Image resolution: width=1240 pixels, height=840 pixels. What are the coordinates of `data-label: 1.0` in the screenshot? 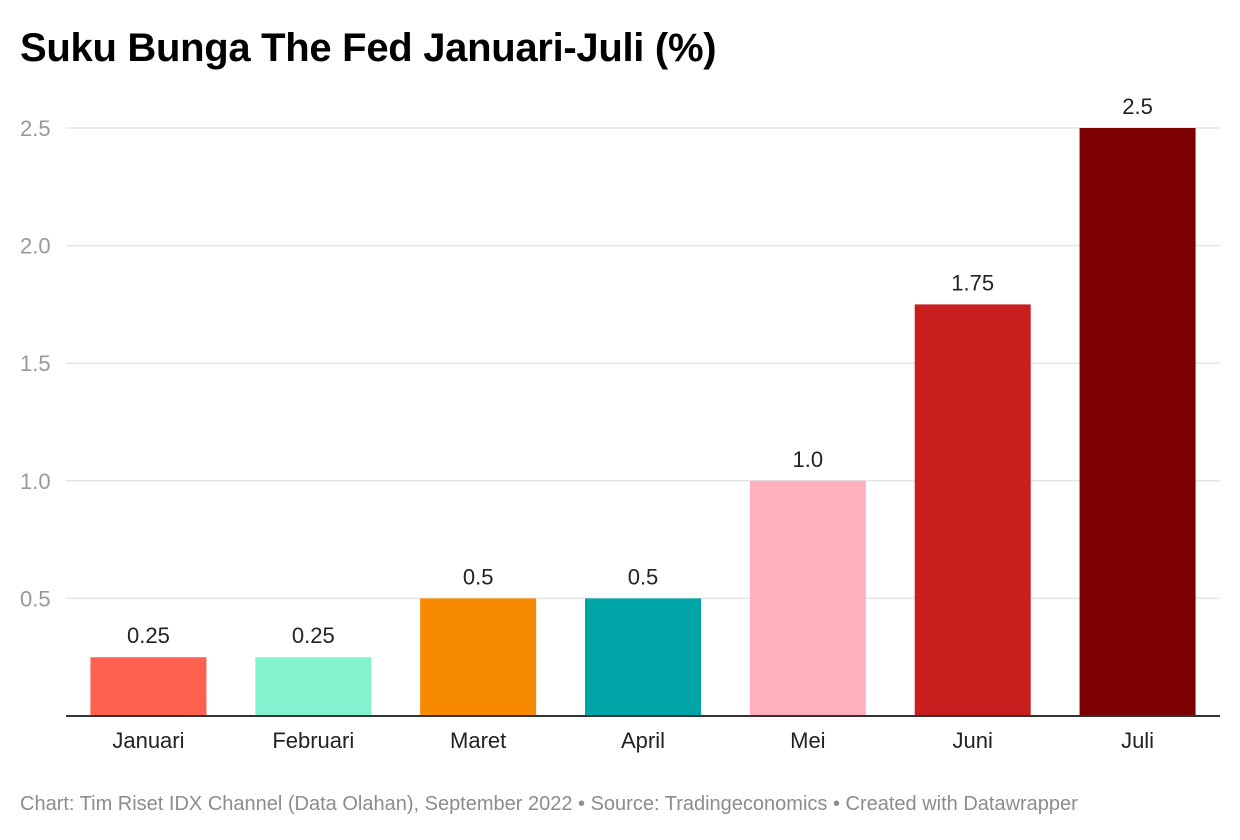 It's located at (808, 459).